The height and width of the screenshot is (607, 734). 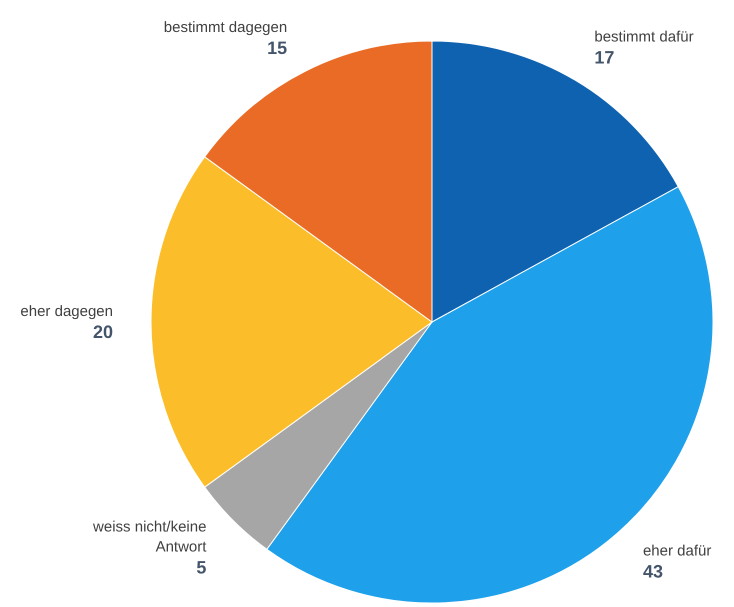 I want to click on slice-label: weiss nicht/keine Antwort, so click(x=150, y=537).